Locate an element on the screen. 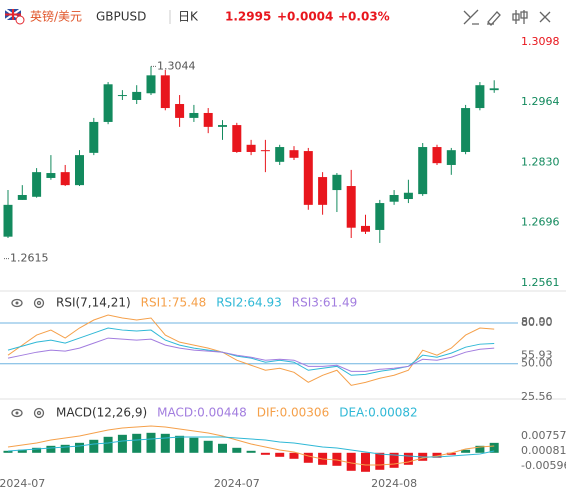 This screenshot has width=566, height=495. y-tick-label: 1.2830 is located at coordinates (540, 161).